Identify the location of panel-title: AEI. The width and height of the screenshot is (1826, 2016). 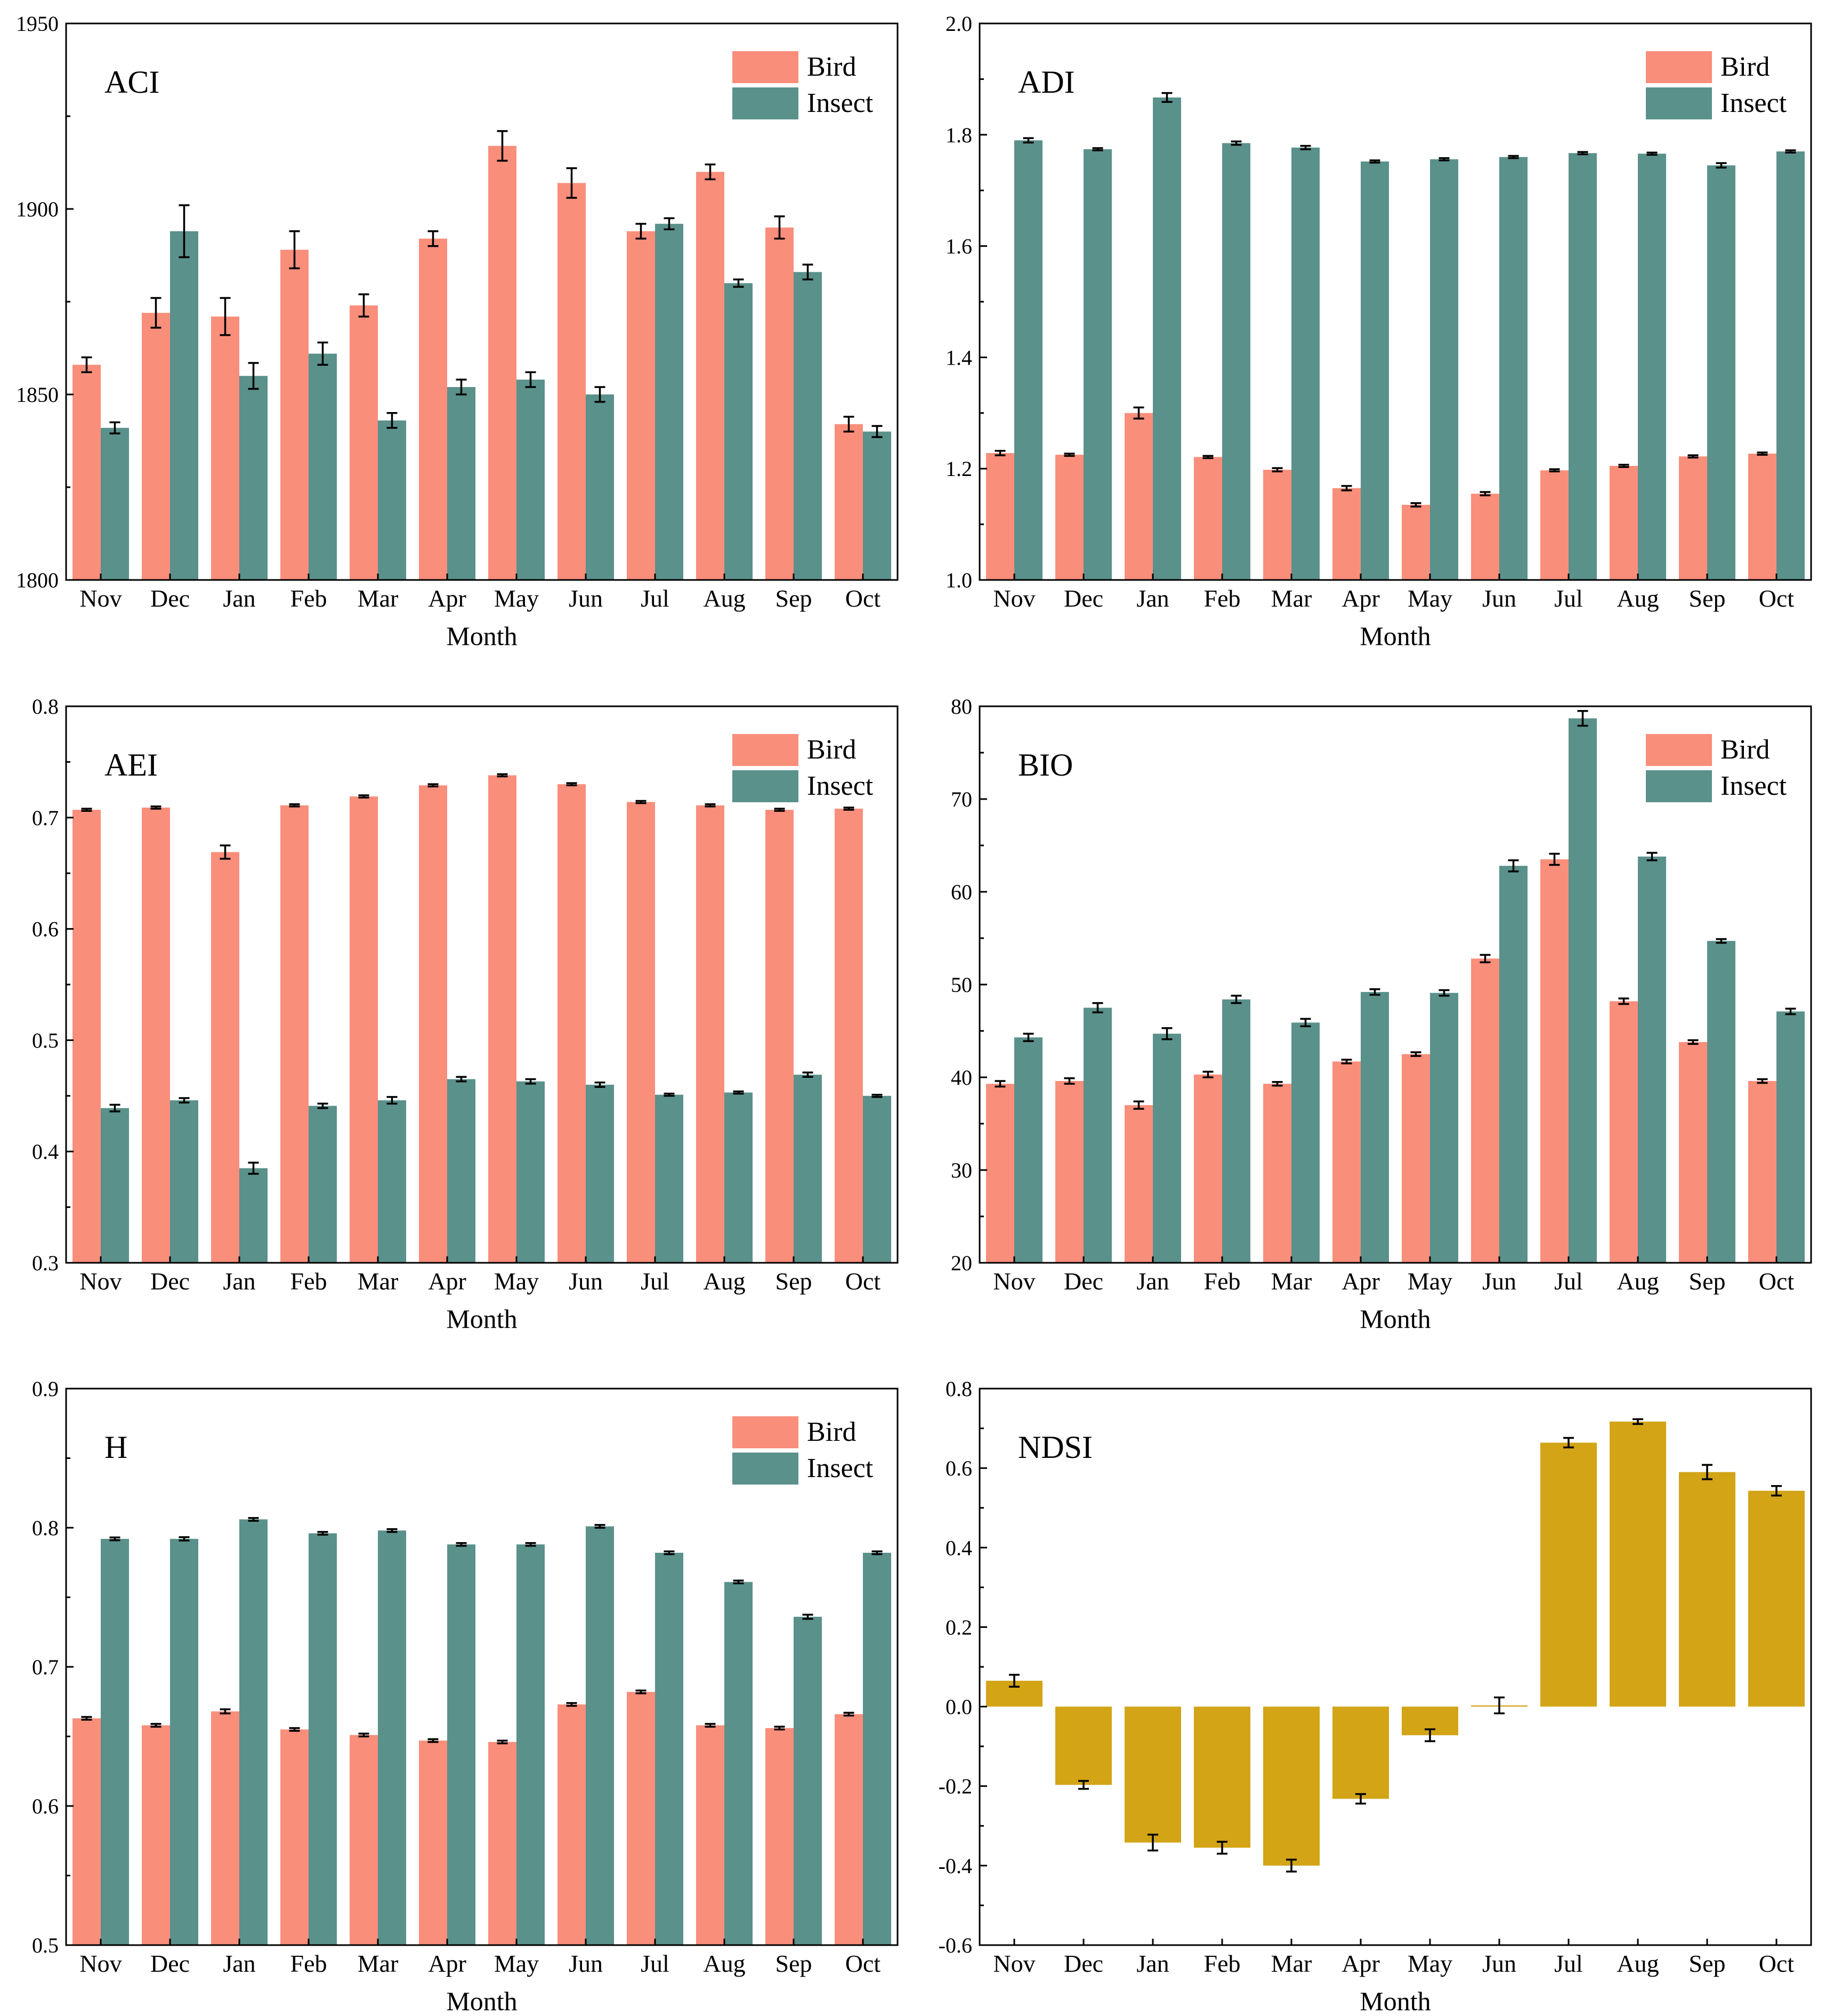
(131, 765).